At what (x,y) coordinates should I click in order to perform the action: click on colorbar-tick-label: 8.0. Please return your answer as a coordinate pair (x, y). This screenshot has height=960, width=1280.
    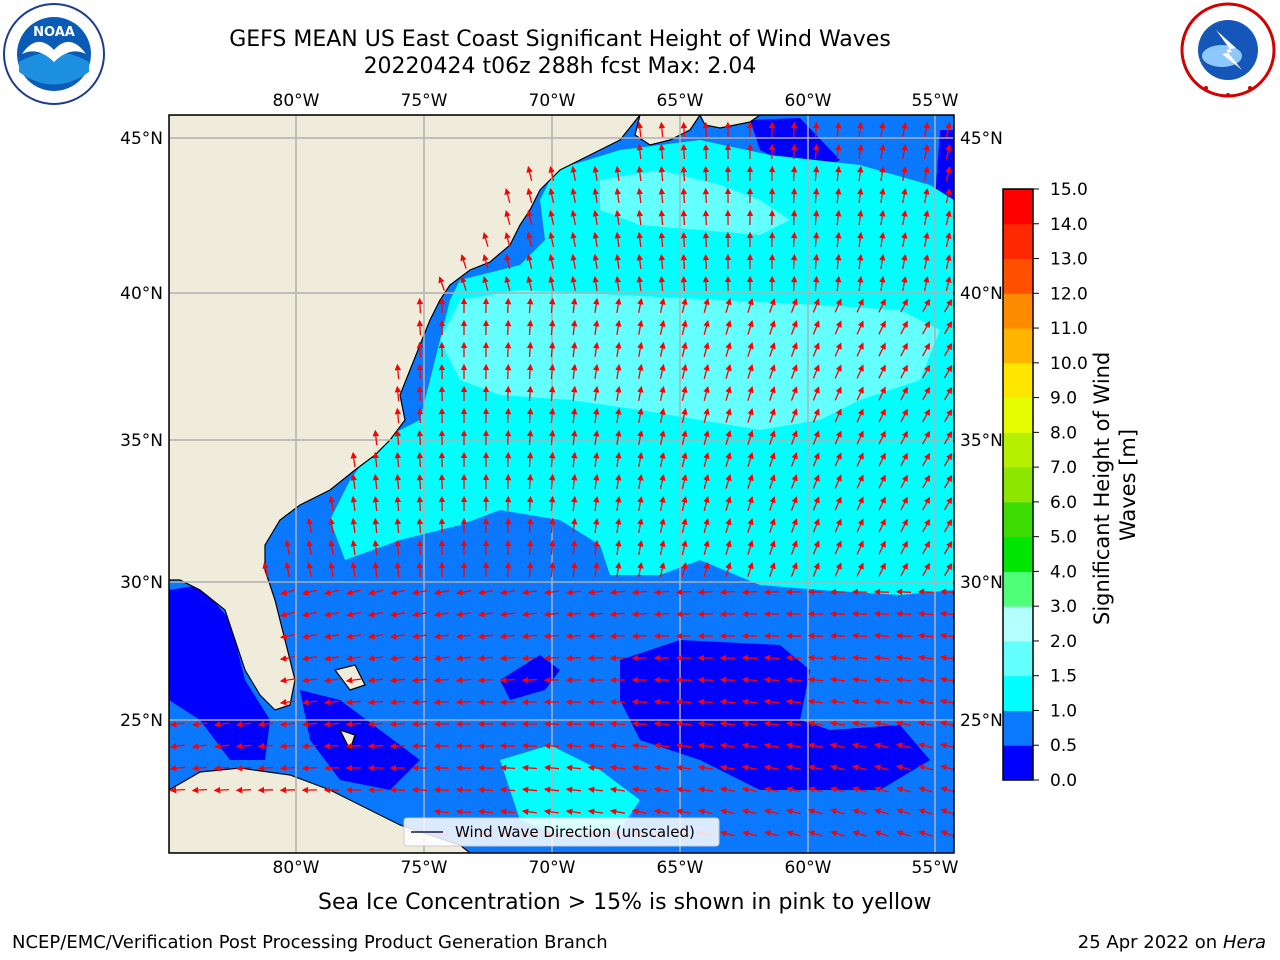
    Looking at the image, I should click on (1063, 433).